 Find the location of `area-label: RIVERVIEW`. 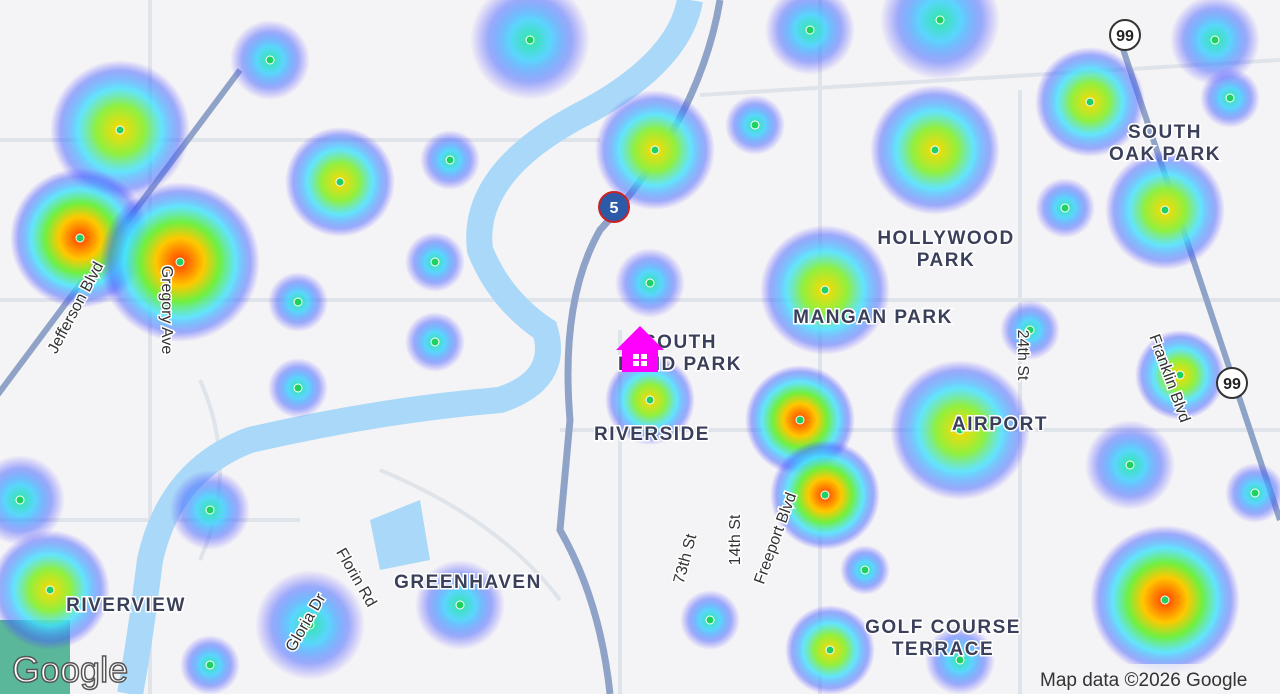

area-label: RIVERVIEW is located at coordinates (126, 605).